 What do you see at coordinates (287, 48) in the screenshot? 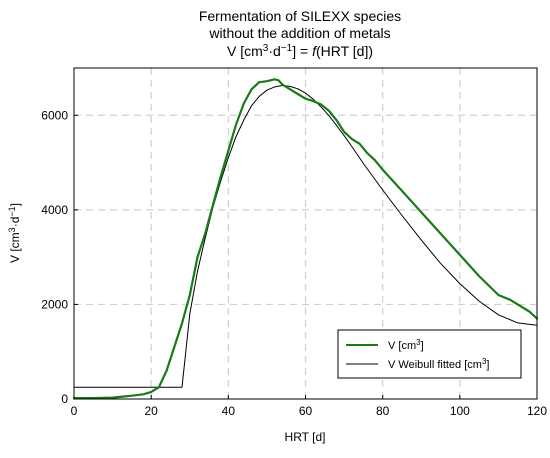
I see `formula-sup-2: −1` at bounding box center [287, 48].